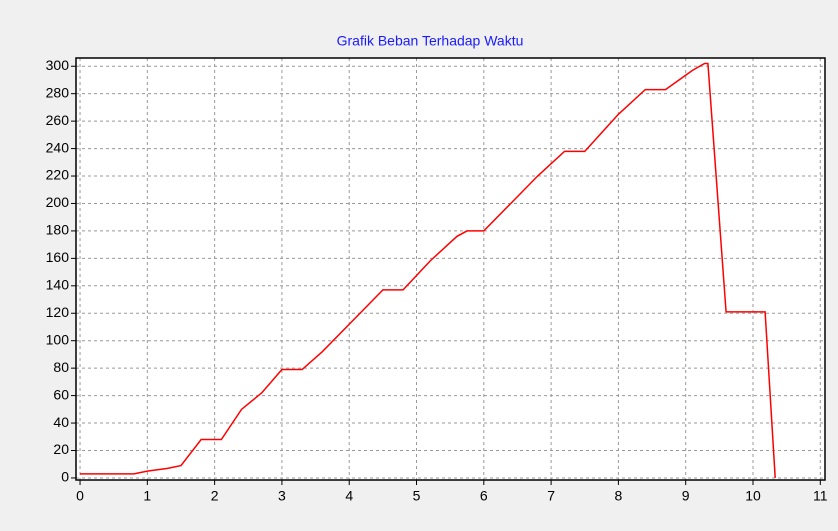 Image resolution: width=838 pixels, height=531 pixels. What do you see at coordinates (58, 147) in the screenshot?
I see `y-tick-label: 240` at bounding box center [58, 147].